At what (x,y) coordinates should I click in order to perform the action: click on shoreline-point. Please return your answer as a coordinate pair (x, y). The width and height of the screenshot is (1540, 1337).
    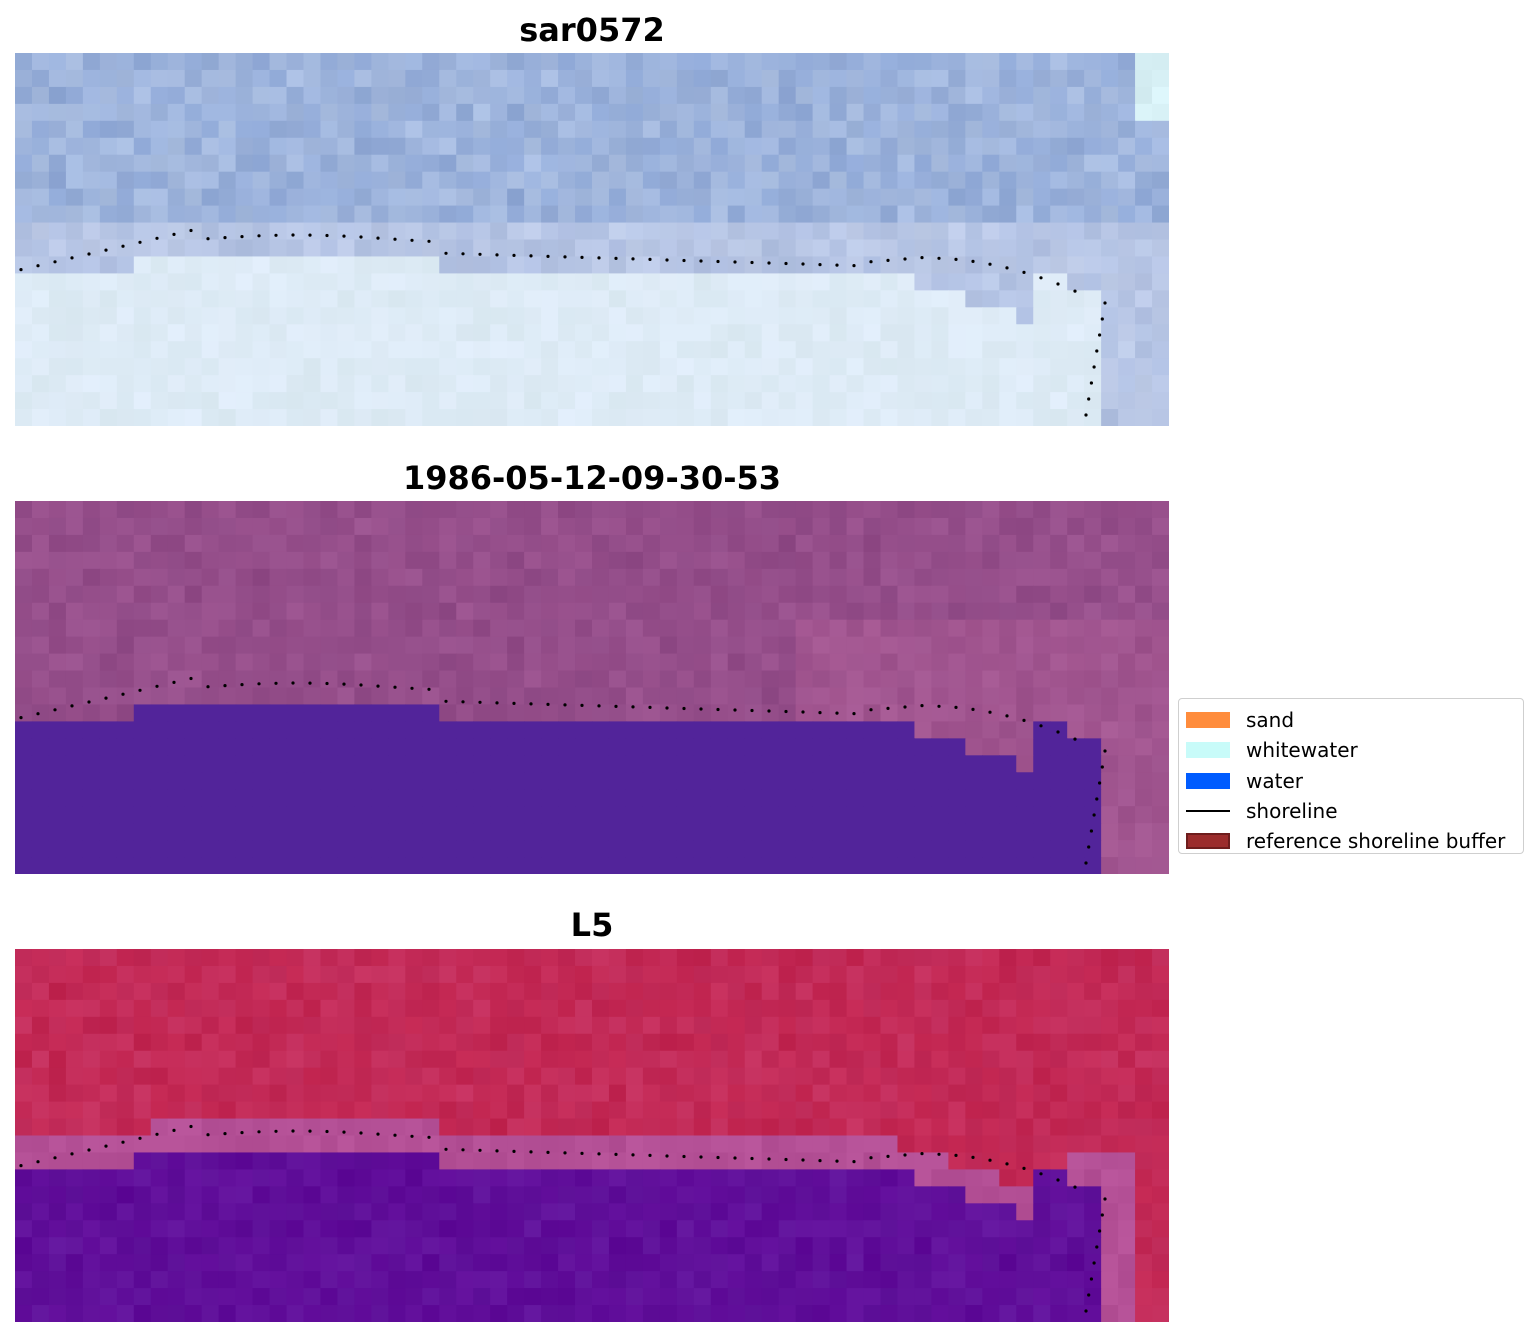
    Looking at the image, I should click on (395, 1135).